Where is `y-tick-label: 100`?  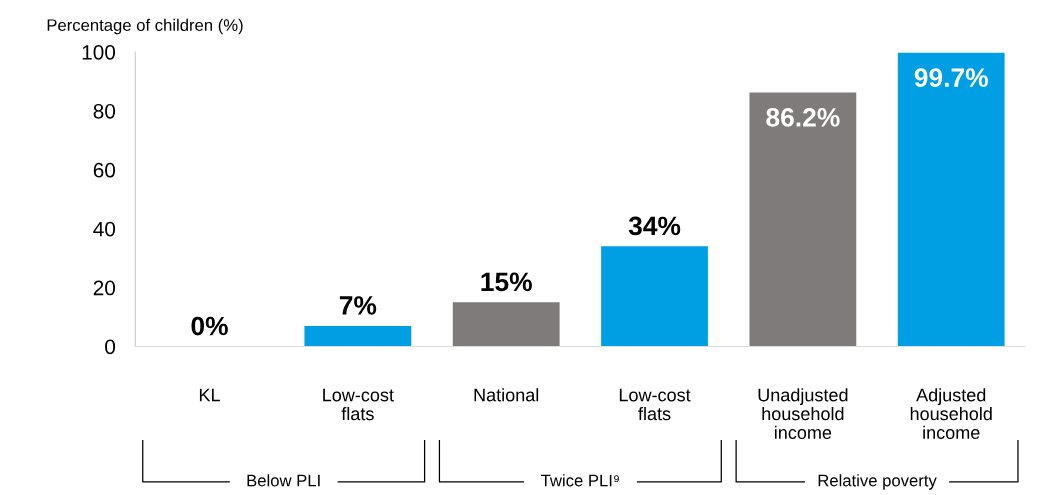
y-tick-label: 100 is located at coordinates (99, 52).